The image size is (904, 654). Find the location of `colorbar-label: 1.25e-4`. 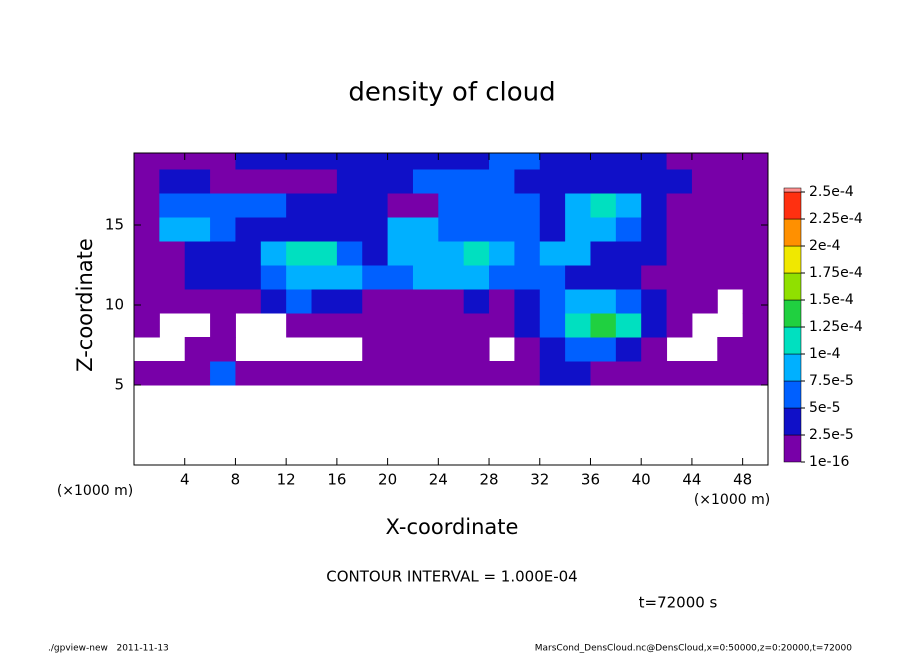

colorbar-label: 1.25e-4 is located at coordinates (836, 327).